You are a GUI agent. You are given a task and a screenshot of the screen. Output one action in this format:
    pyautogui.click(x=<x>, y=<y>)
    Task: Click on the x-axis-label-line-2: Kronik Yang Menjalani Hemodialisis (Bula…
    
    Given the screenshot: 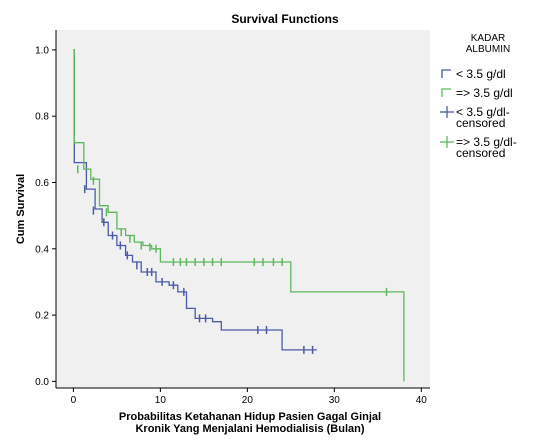 What is the action you would take?
    pyautogui.click(x=249, y=429)
    